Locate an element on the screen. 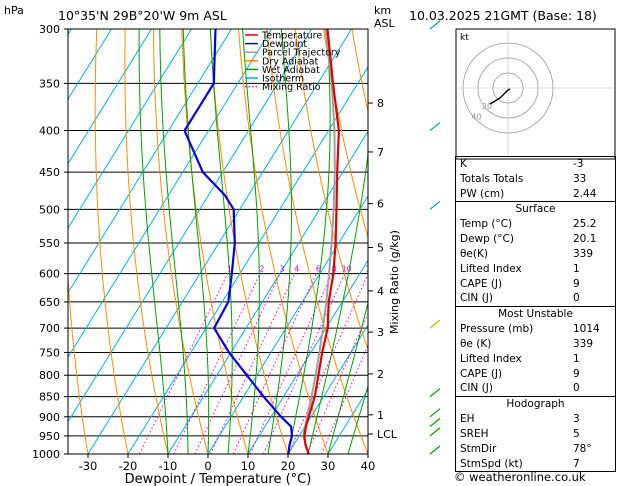 The width and height of the screenshot is (629, 486). index-label: StmSpd (kt) is located at coordinates (491, 463).